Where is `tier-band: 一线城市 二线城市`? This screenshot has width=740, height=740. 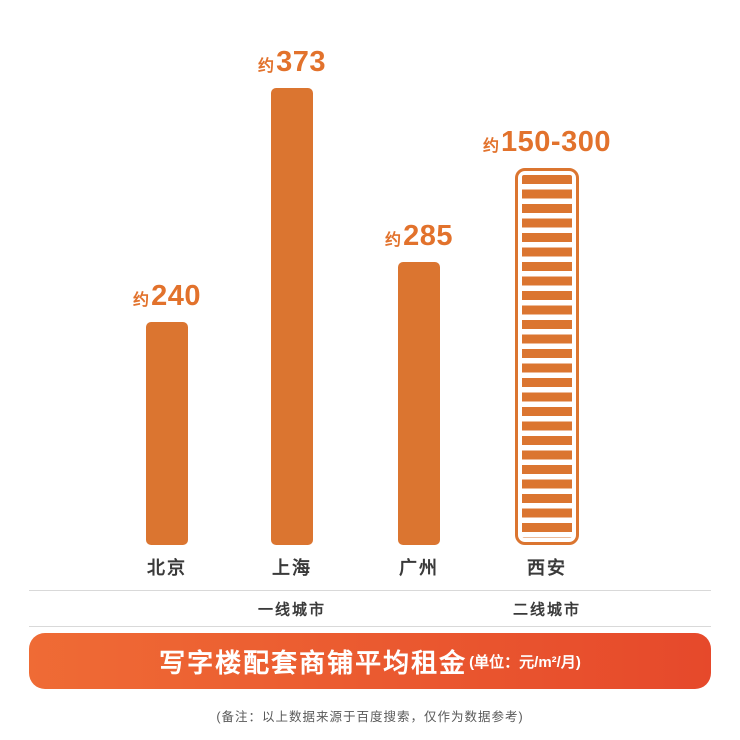 tier-band: 一线城市 二线城市 is located at coordinates (370, 608).